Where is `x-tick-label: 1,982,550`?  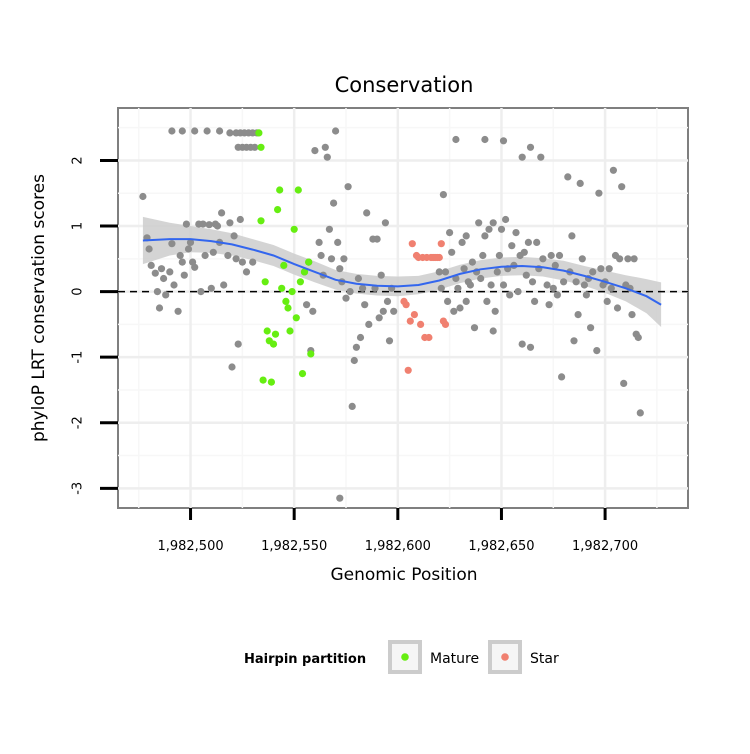 x-tick-label: 1,982,550 is located at coordinates (294, 546).